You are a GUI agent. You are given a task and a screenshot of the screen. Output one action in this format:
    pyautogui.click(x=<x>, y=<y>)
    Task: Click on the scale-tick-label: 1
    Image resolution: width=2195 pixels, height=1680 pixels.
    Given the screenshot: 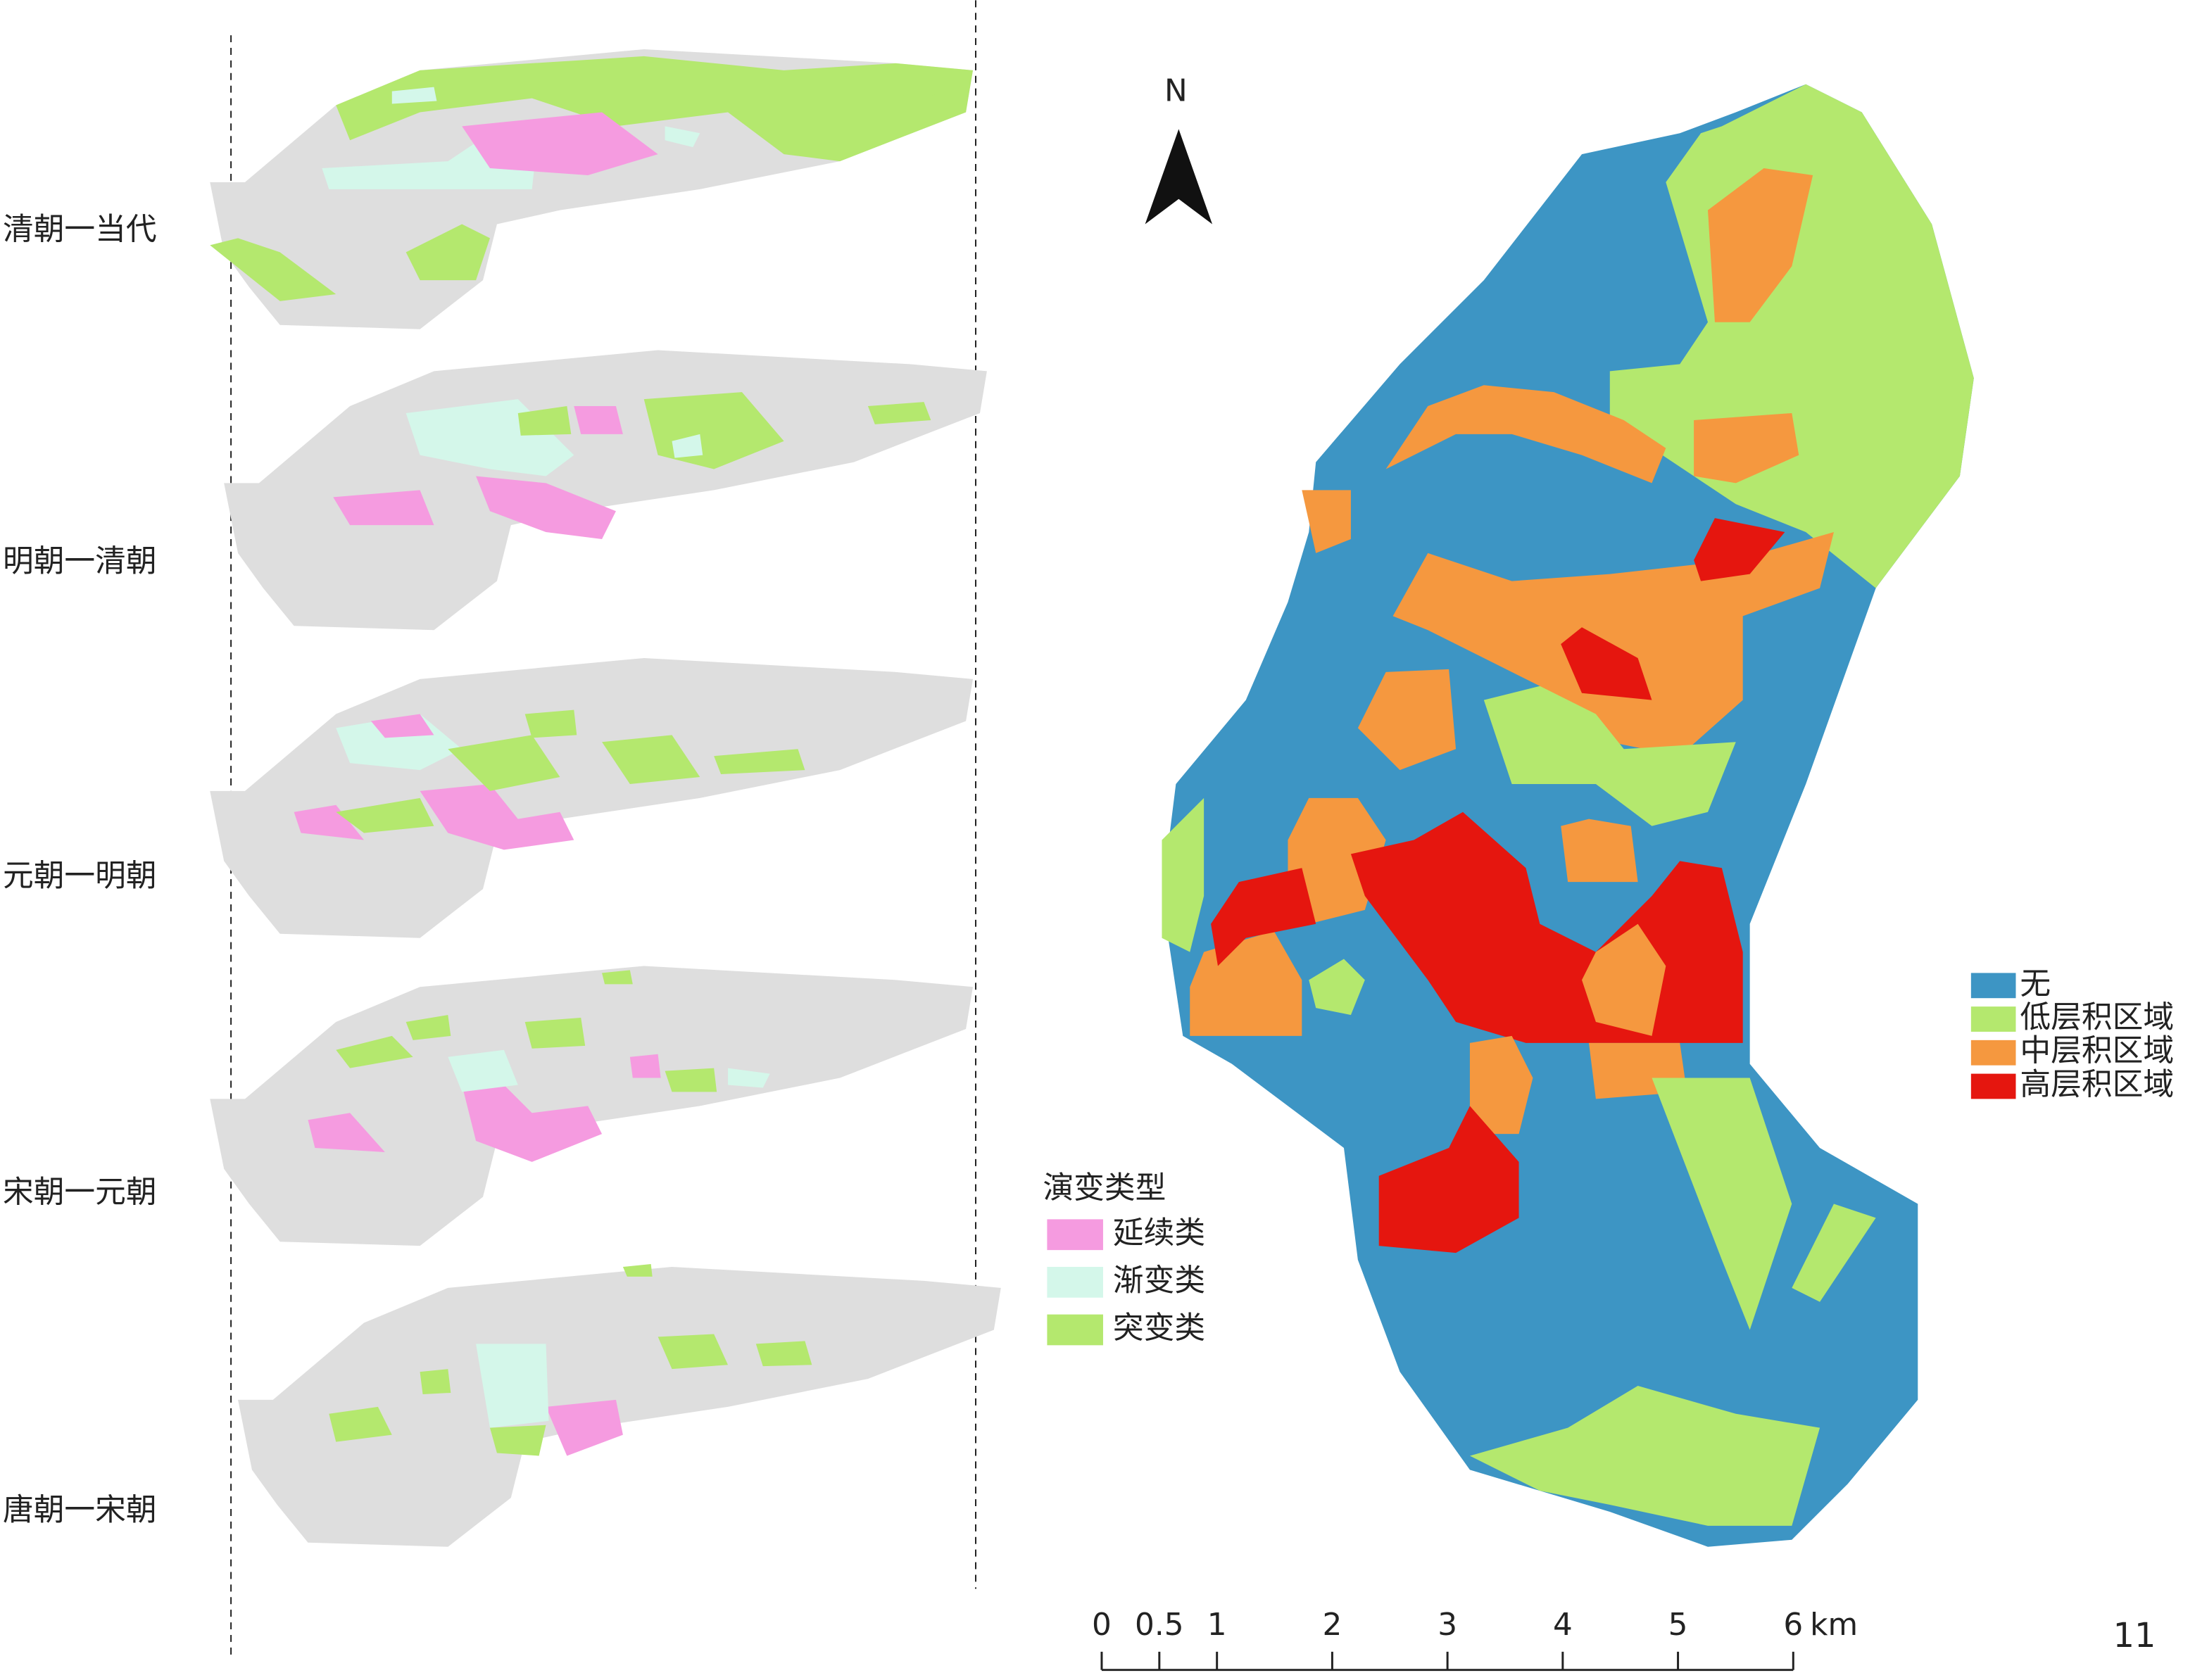 What is the action you would take?
    pyautogui.click(x=1217, y=1625)
    